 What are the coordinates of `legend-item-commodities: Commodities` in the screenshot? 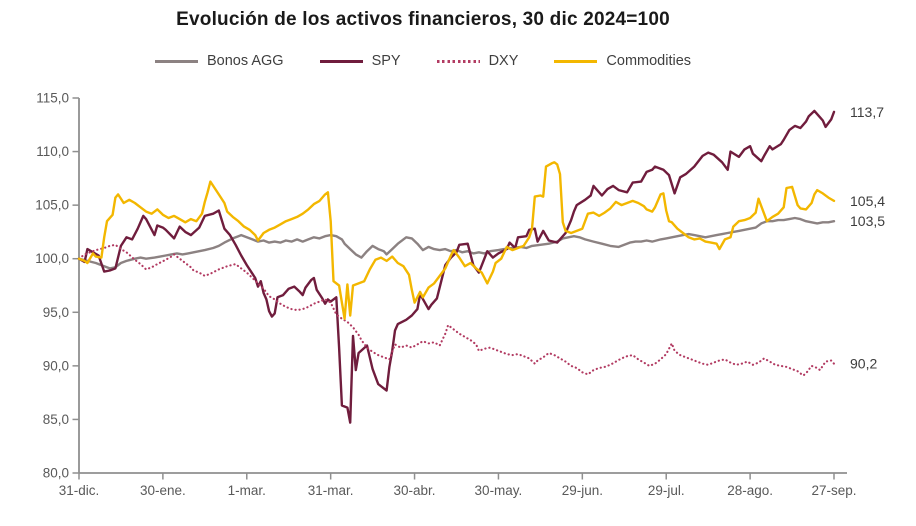 It's located at (622, 61).